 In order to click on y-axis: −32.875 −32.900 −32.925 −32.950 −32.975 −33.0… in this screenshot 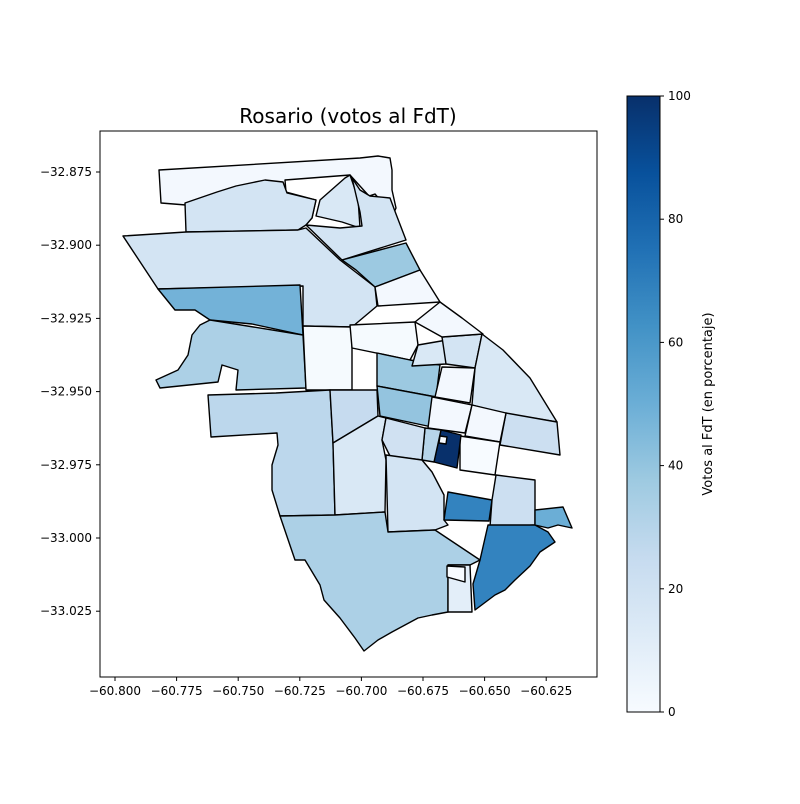, I will do `click(70, 391)`.